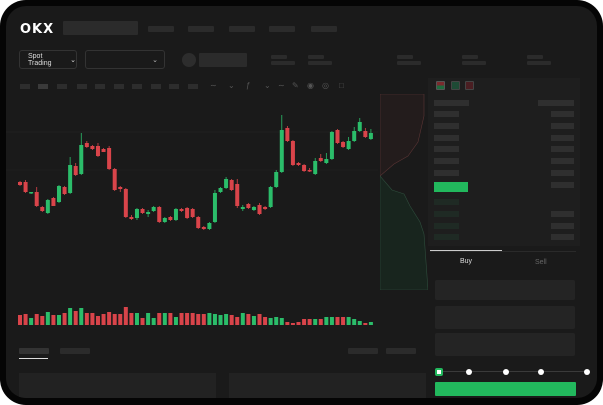 The width and height of the screenshot is (603, 405). Describe the element at coordinates (404, 192) in the screenshot. I see `depth-chart` at that location.